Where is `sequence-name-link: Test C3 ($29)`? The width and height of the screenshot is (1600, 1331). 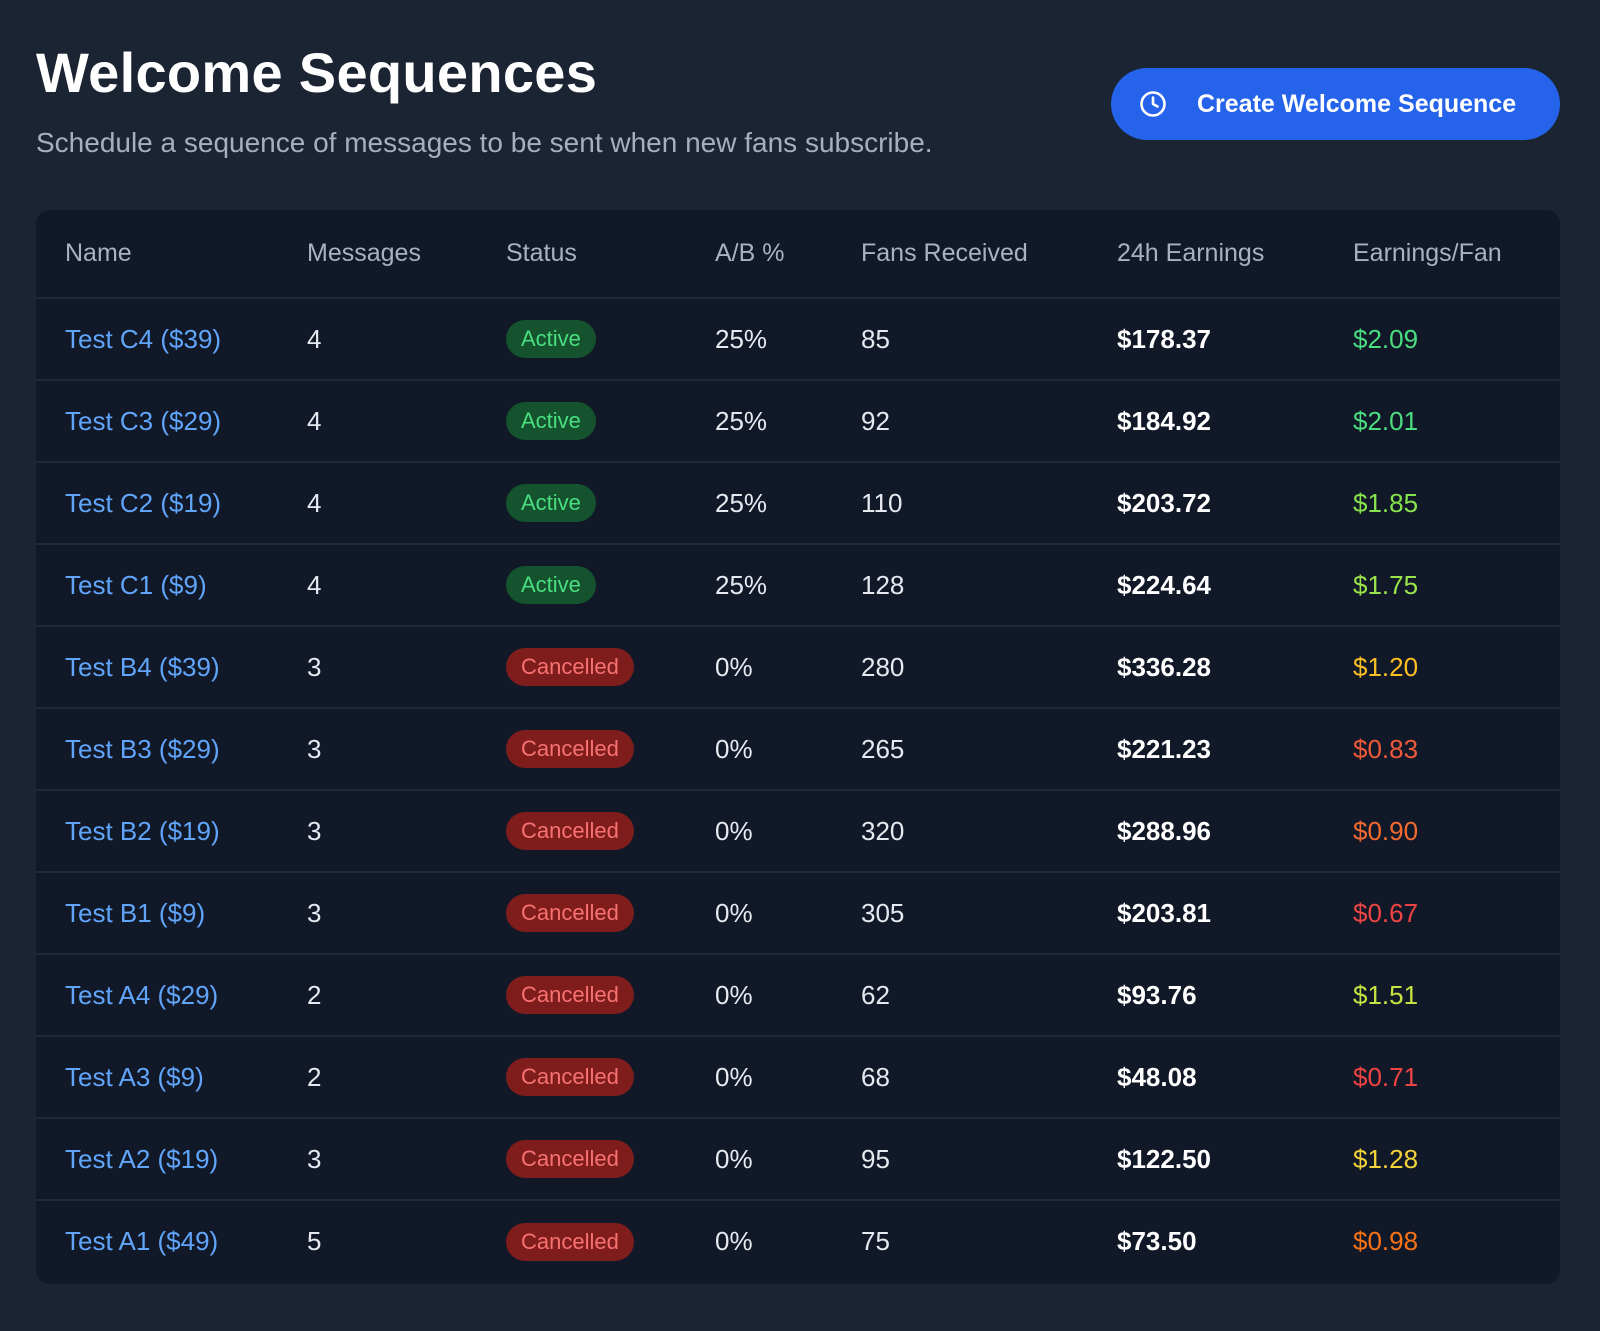
sequence-name-link: Test C3 ($29) is located at coordinates (143, 420).